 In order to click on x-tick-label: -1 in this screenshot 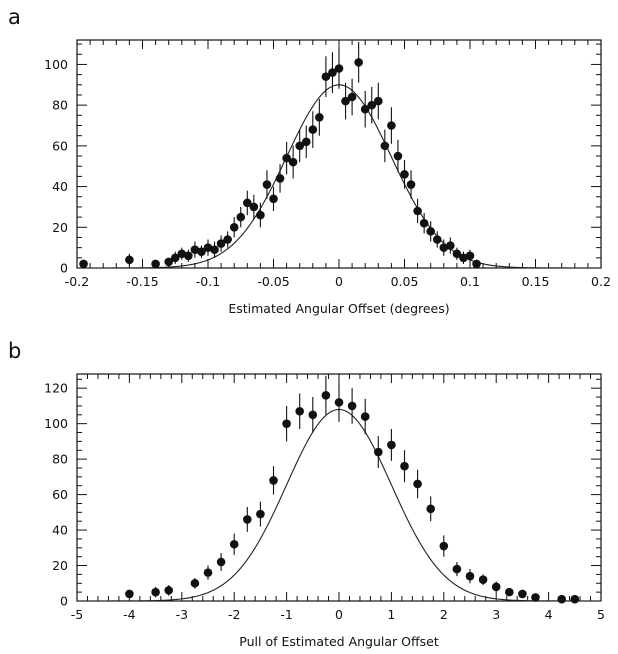, I will do `click(286, 614)`.